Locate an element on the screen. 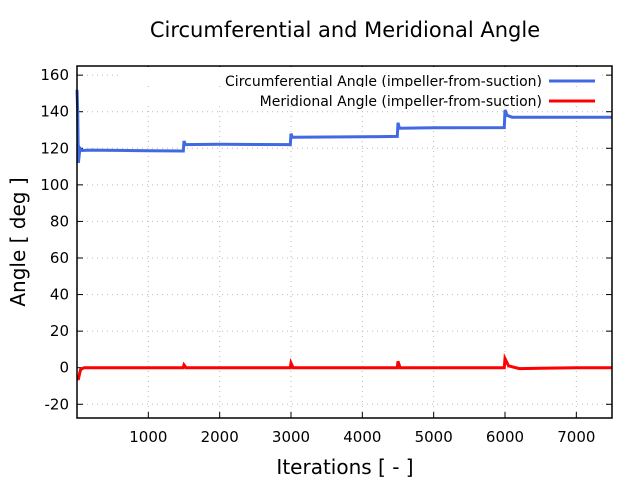 The width and height of the screenshot is (640, 484). y-axis-label: Angle [ deg ] is located at coordinates (18, 241).